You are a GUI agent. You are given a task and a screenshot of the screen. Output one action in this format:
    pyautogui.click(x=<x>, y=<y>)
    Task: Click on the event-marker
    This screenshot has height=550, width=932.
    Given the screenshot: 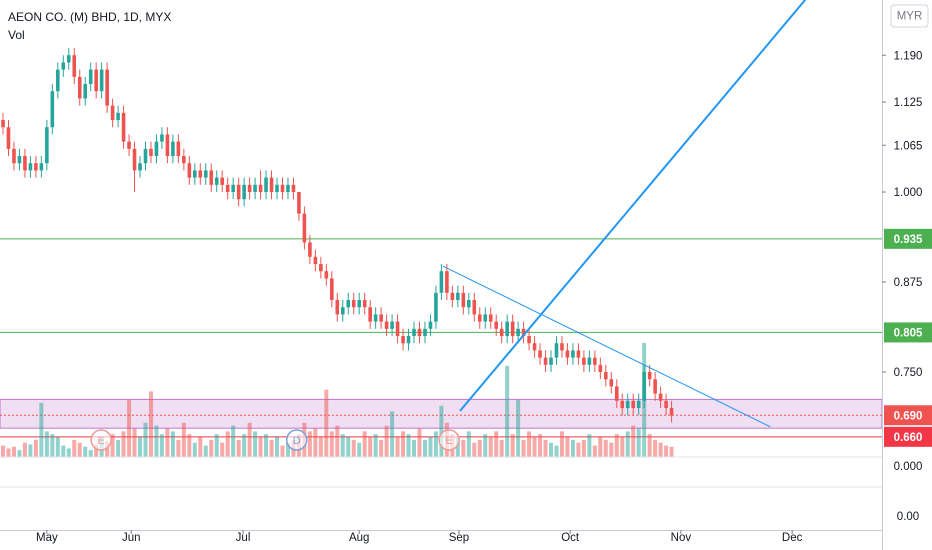 What is the action you would take?
    pyautogui.click(x=449, y=440)
    